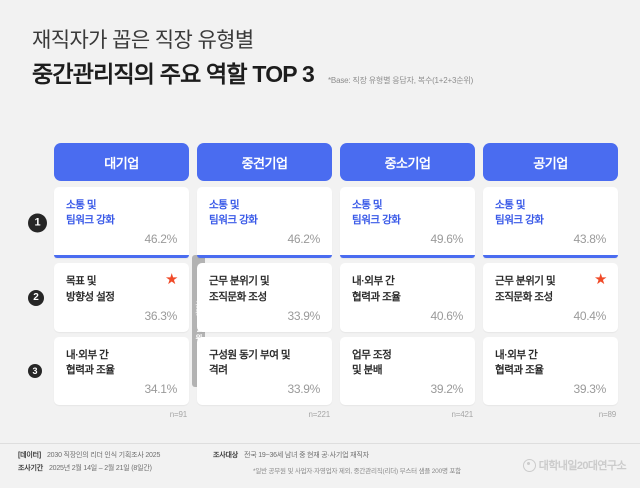 This screenshot has width=640, height=488. I want to click on brand-logo: 대학내일20대연구소, so click(574, 462).